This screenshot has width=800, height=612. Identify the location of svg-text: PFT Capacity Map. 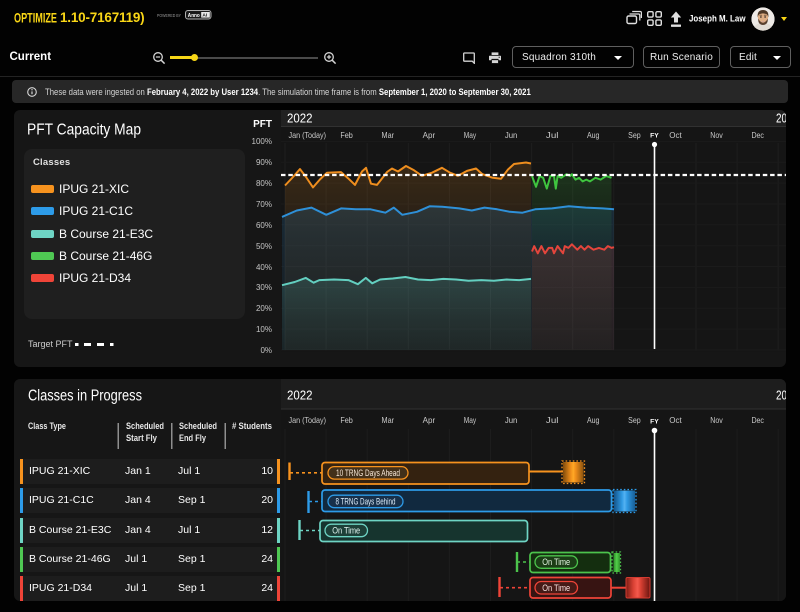
(84, 130).